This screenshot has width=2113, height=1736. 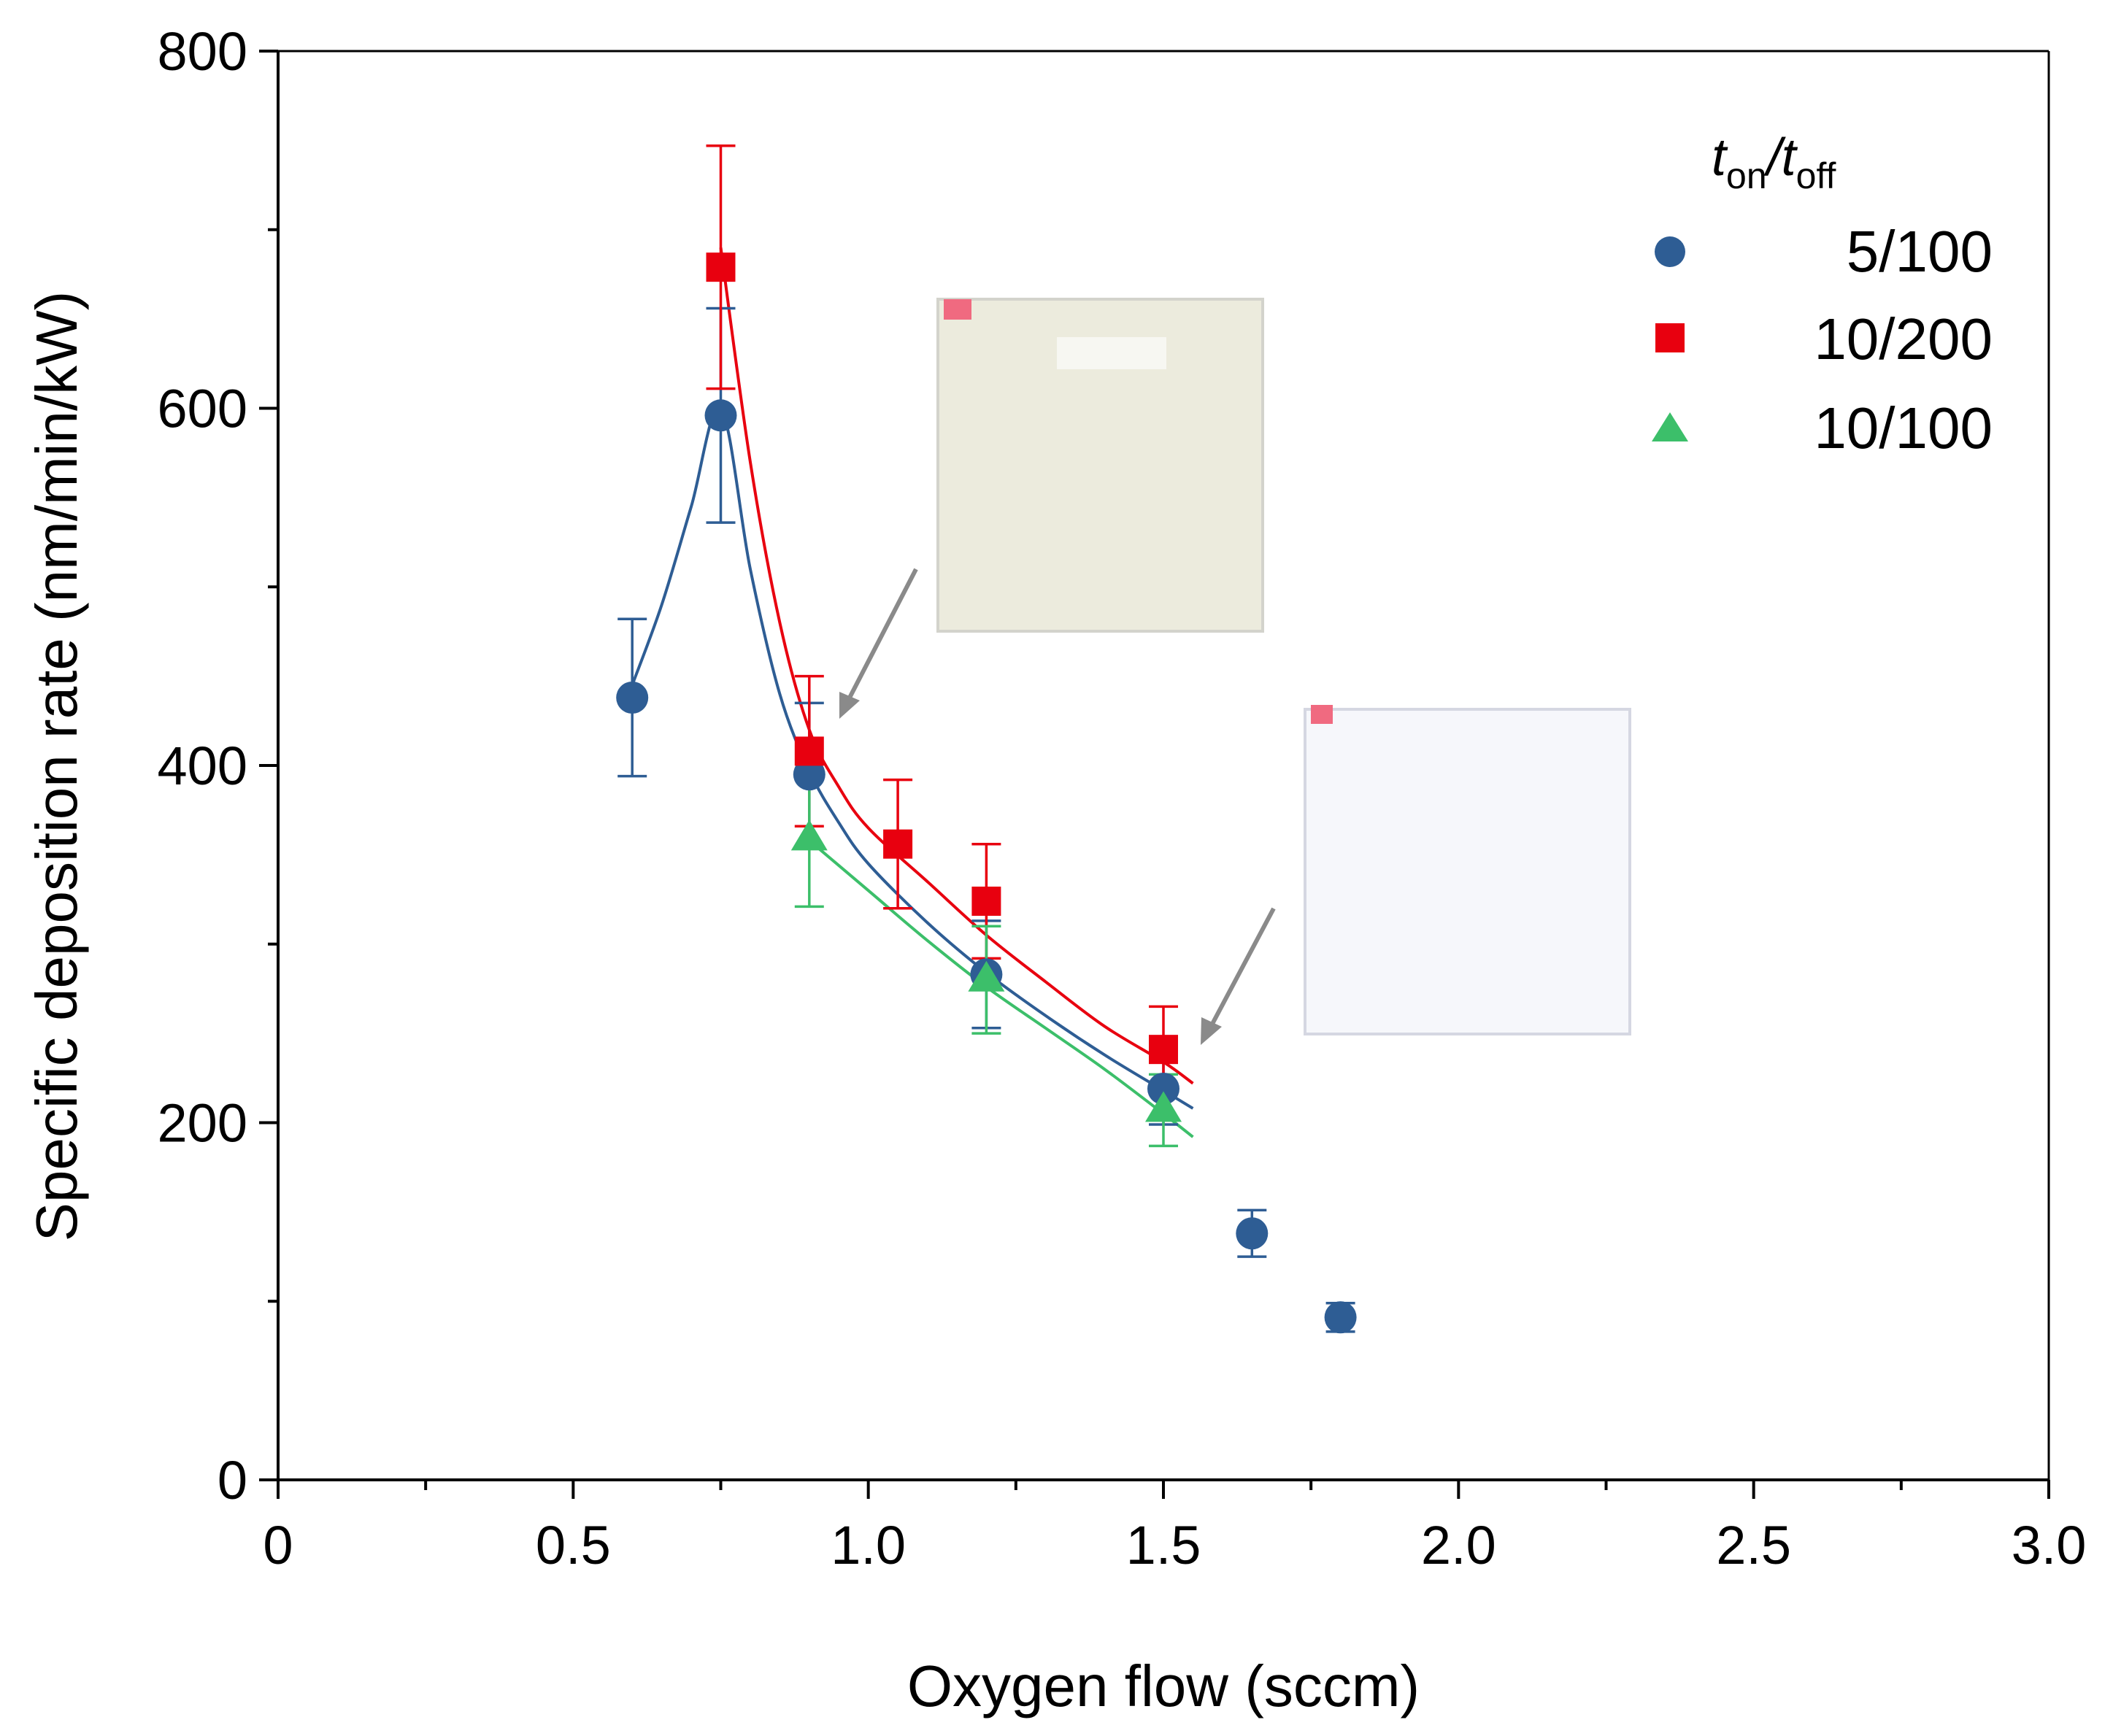 What do you see at coordinates (1057, 806) in the screenshot?
I see `inset-arrows` at bounding box center [1057, 806].